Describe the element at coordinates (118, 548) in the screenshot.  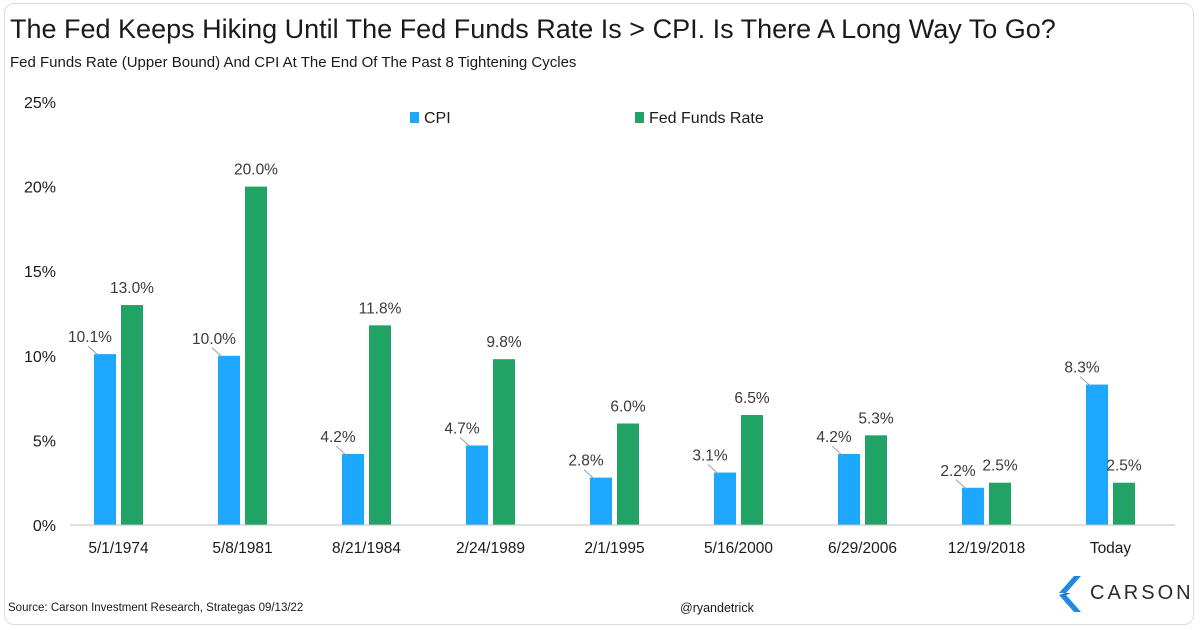
I see `x-tick-label: 5/1/1974` at that location.